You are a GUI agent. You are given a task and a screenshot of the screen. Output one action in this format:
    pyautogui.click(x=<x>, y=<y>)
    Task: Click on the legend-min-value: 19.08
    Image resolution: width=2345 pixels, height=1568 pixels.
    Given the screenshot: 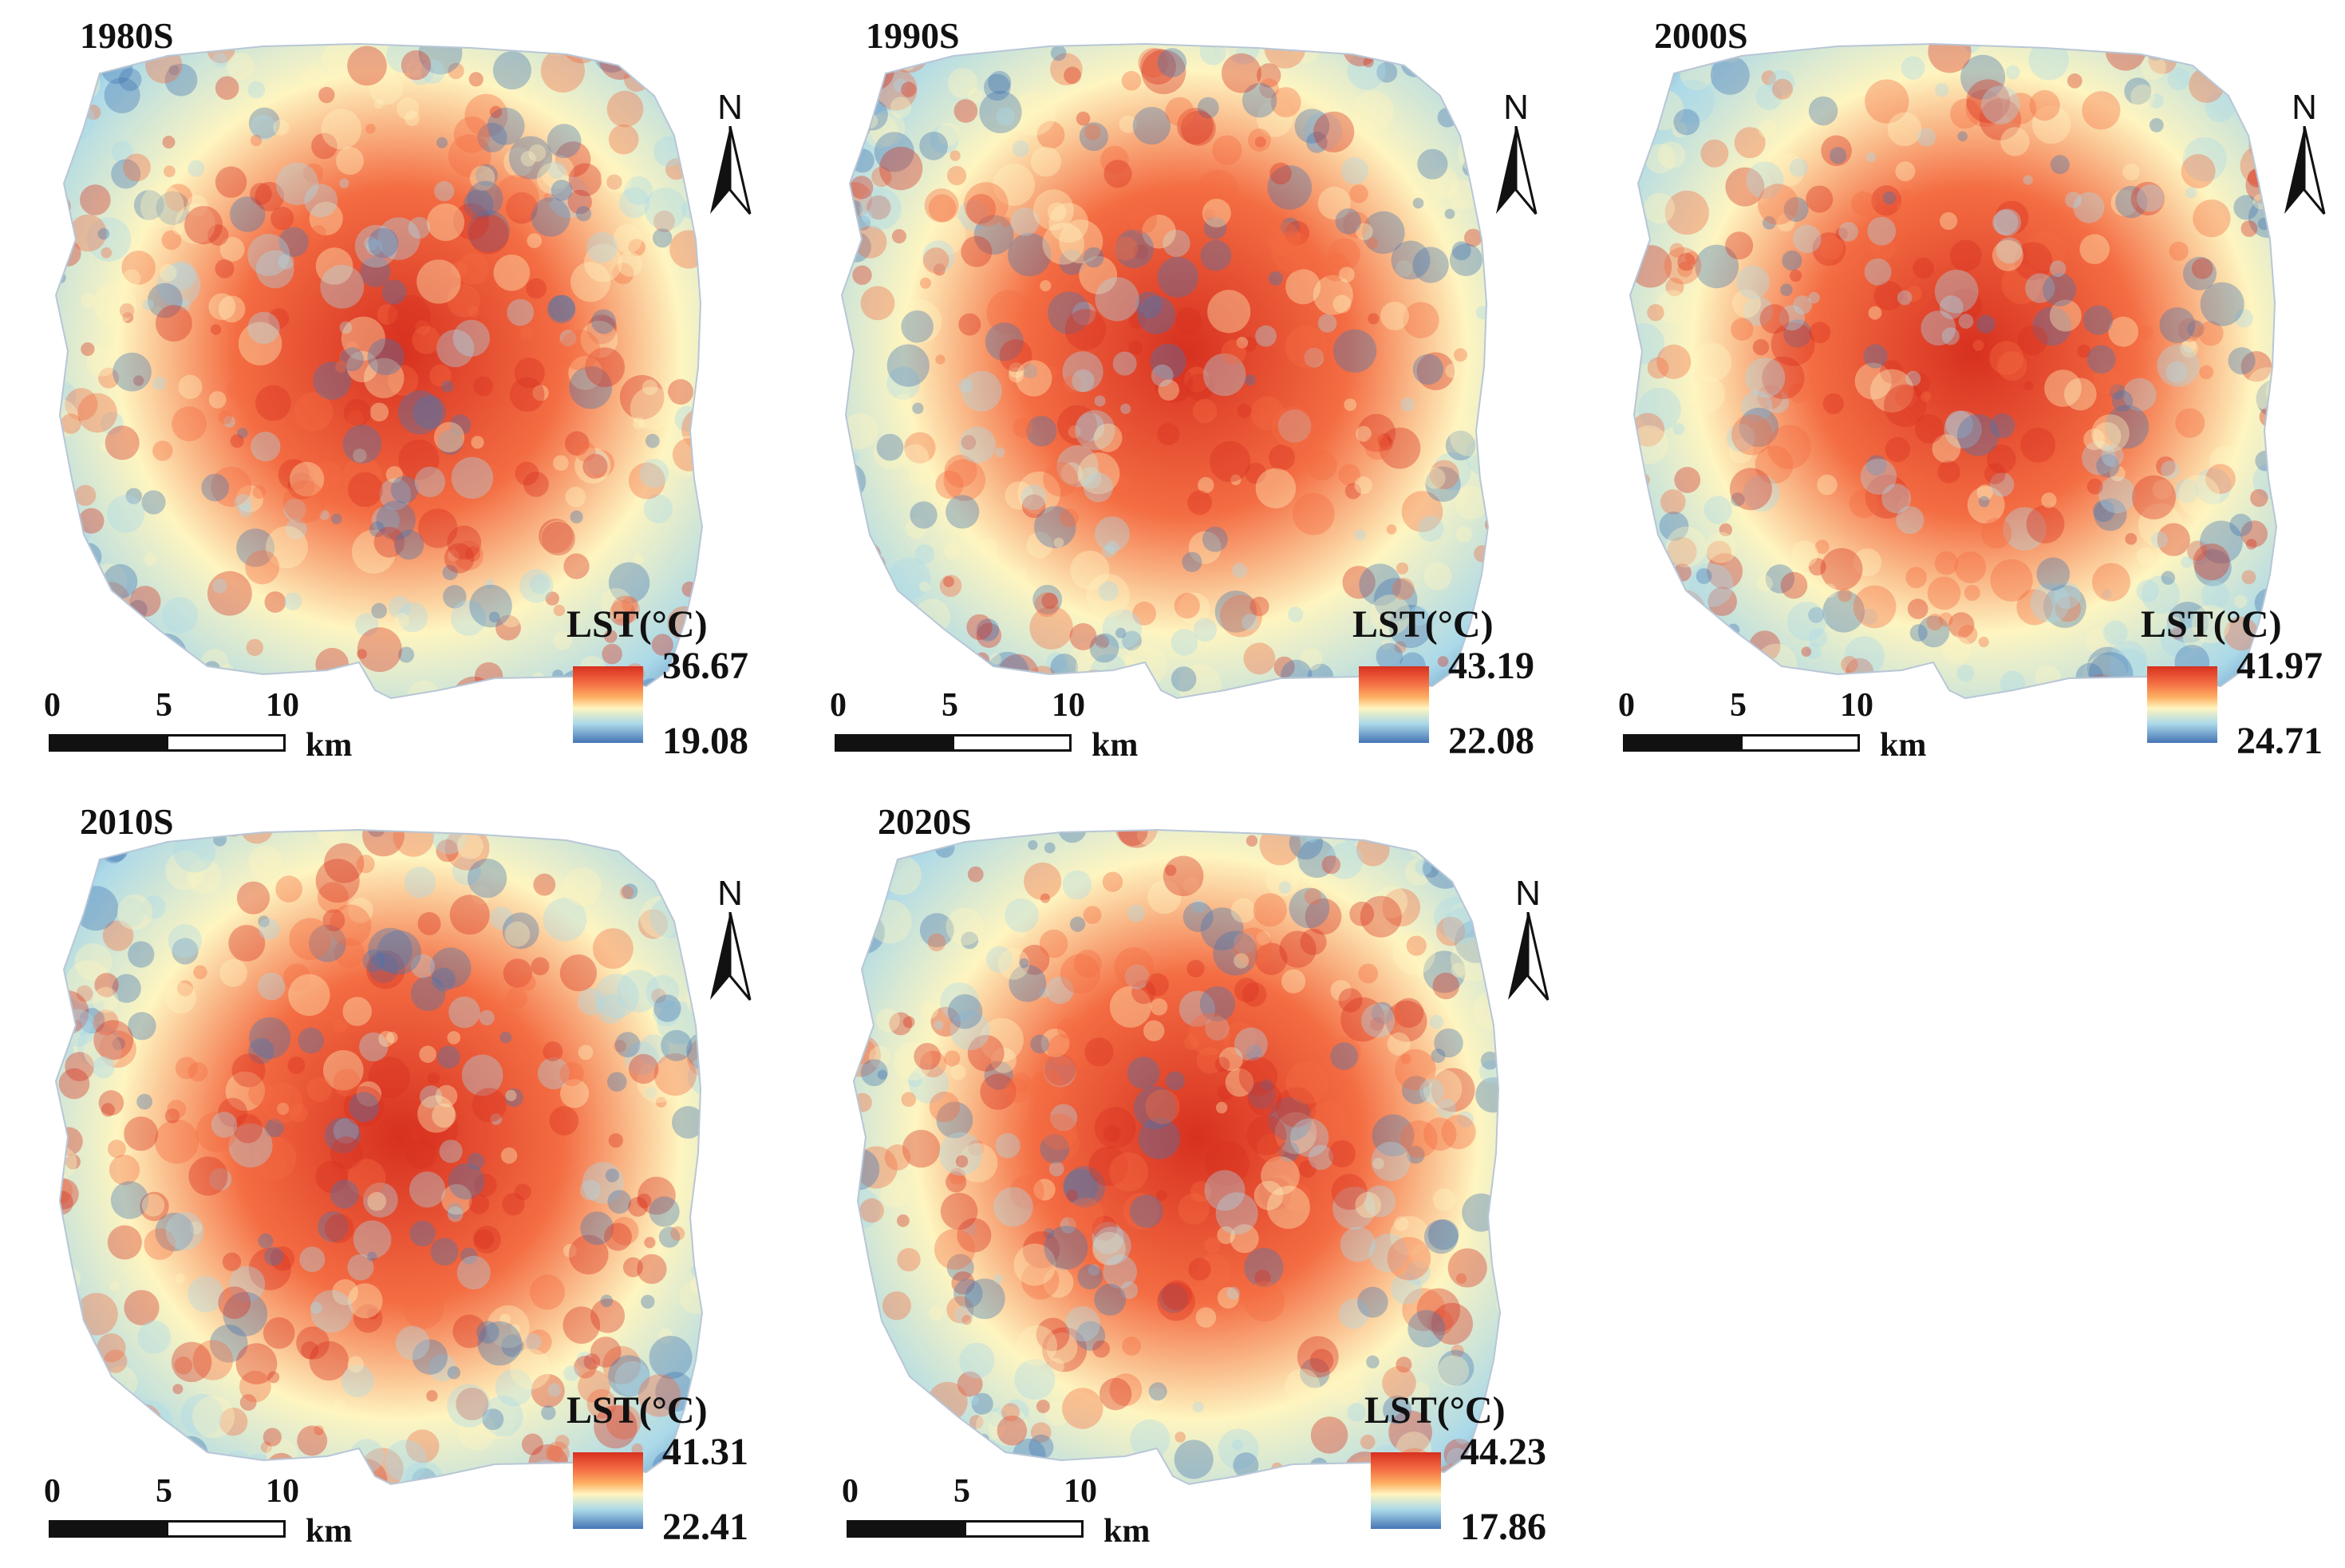 What is the action you would take?
    pyautogui.click(x=705, y=741)
    